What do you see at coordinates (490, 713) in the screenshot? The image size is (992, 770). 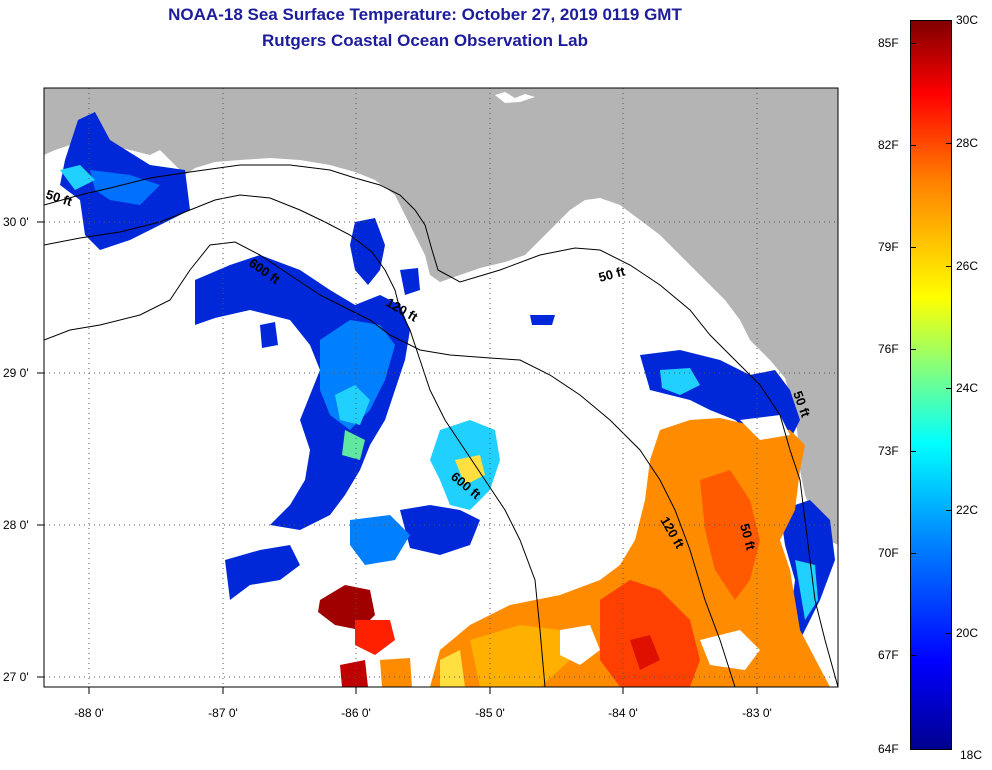 I see `x-axis-label: -85 0'` at bounding box center [490, 713].